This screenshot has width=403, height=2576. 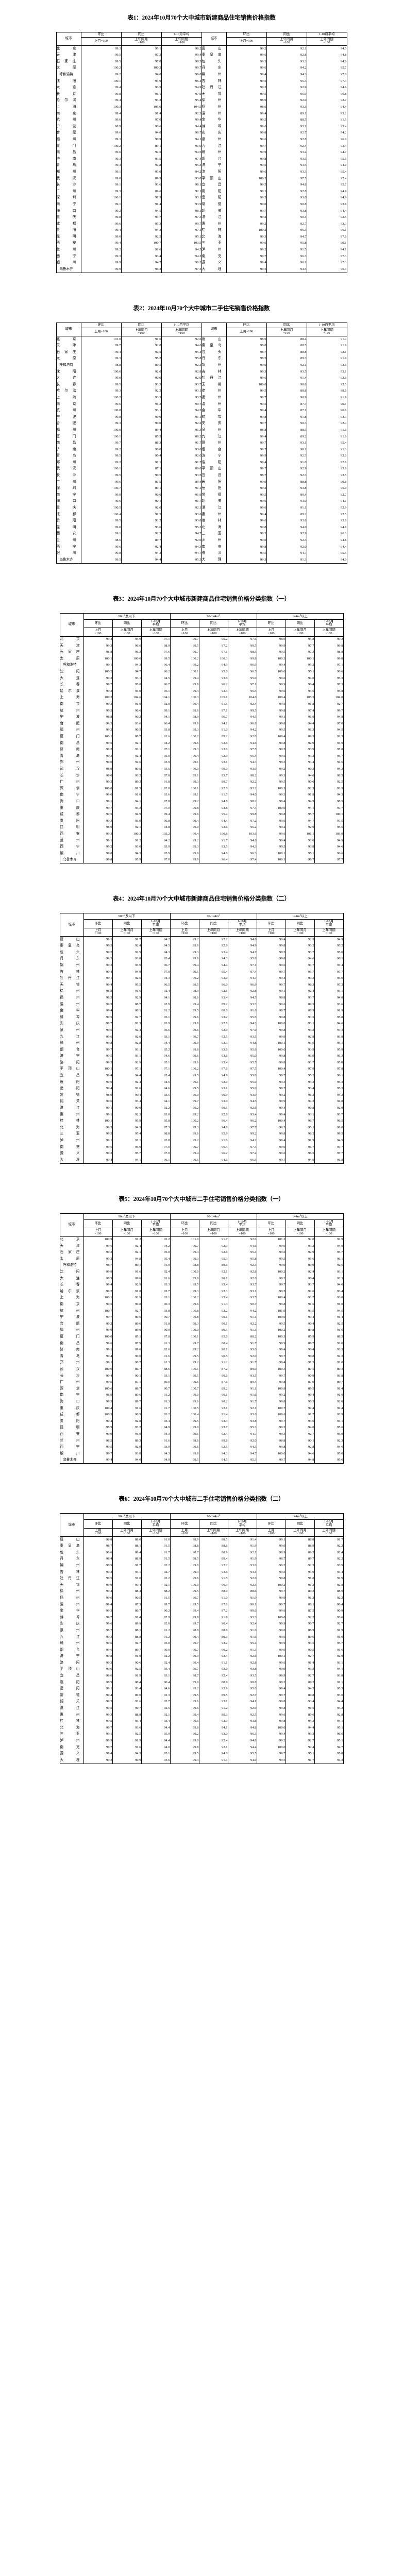 What do you see at coordinates (127, 1369) in the screenshot?
I see `value-cell: 86.7` at bounding box center [127, 1369].